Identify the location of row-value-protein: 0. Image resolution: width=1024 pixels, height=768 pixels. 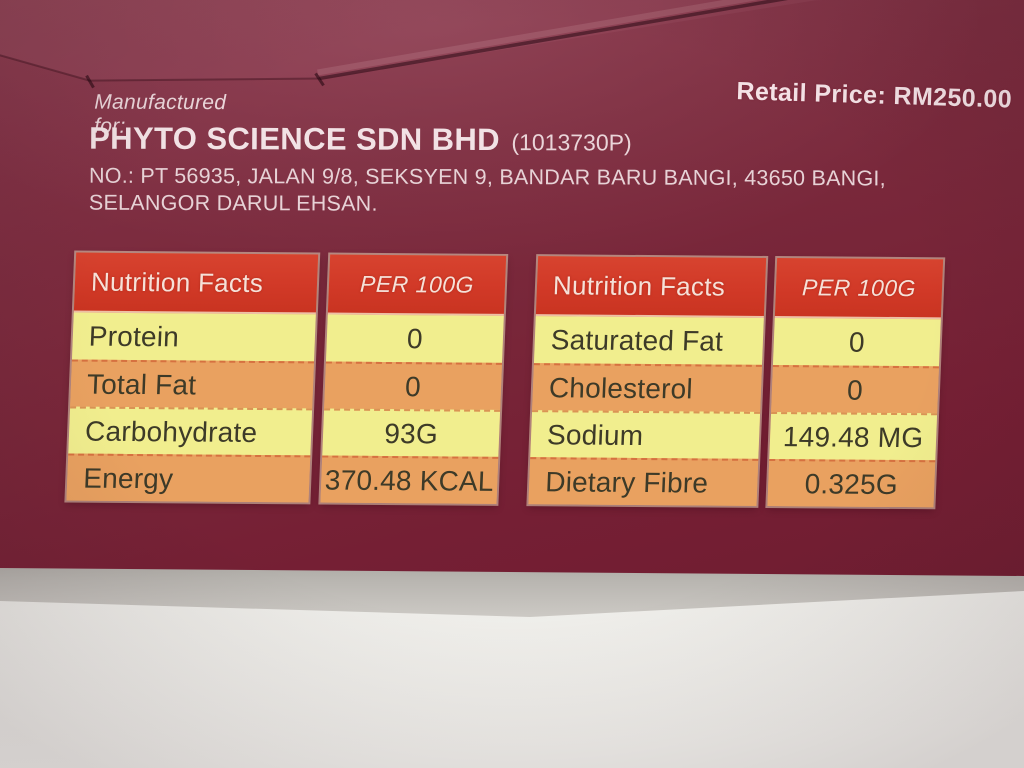
(414, 338).